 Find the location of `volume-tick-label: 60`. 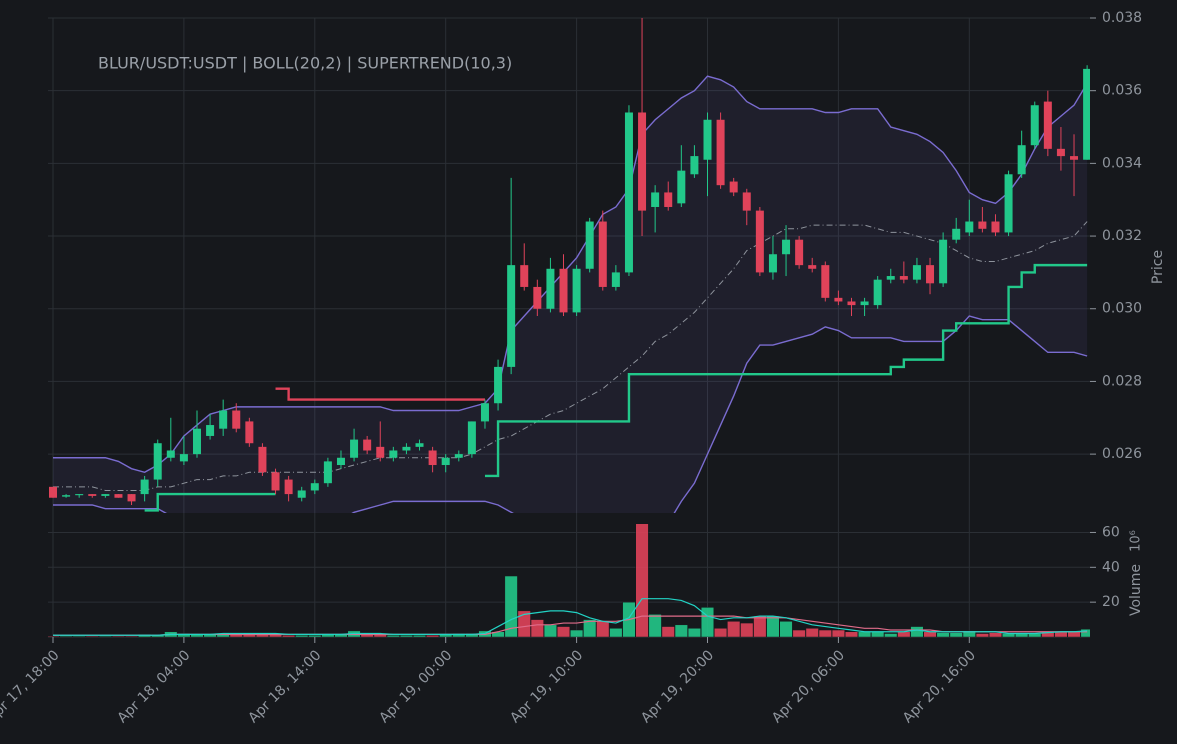

volume-tick-label: 60 is located at coordinates (1111, 532).